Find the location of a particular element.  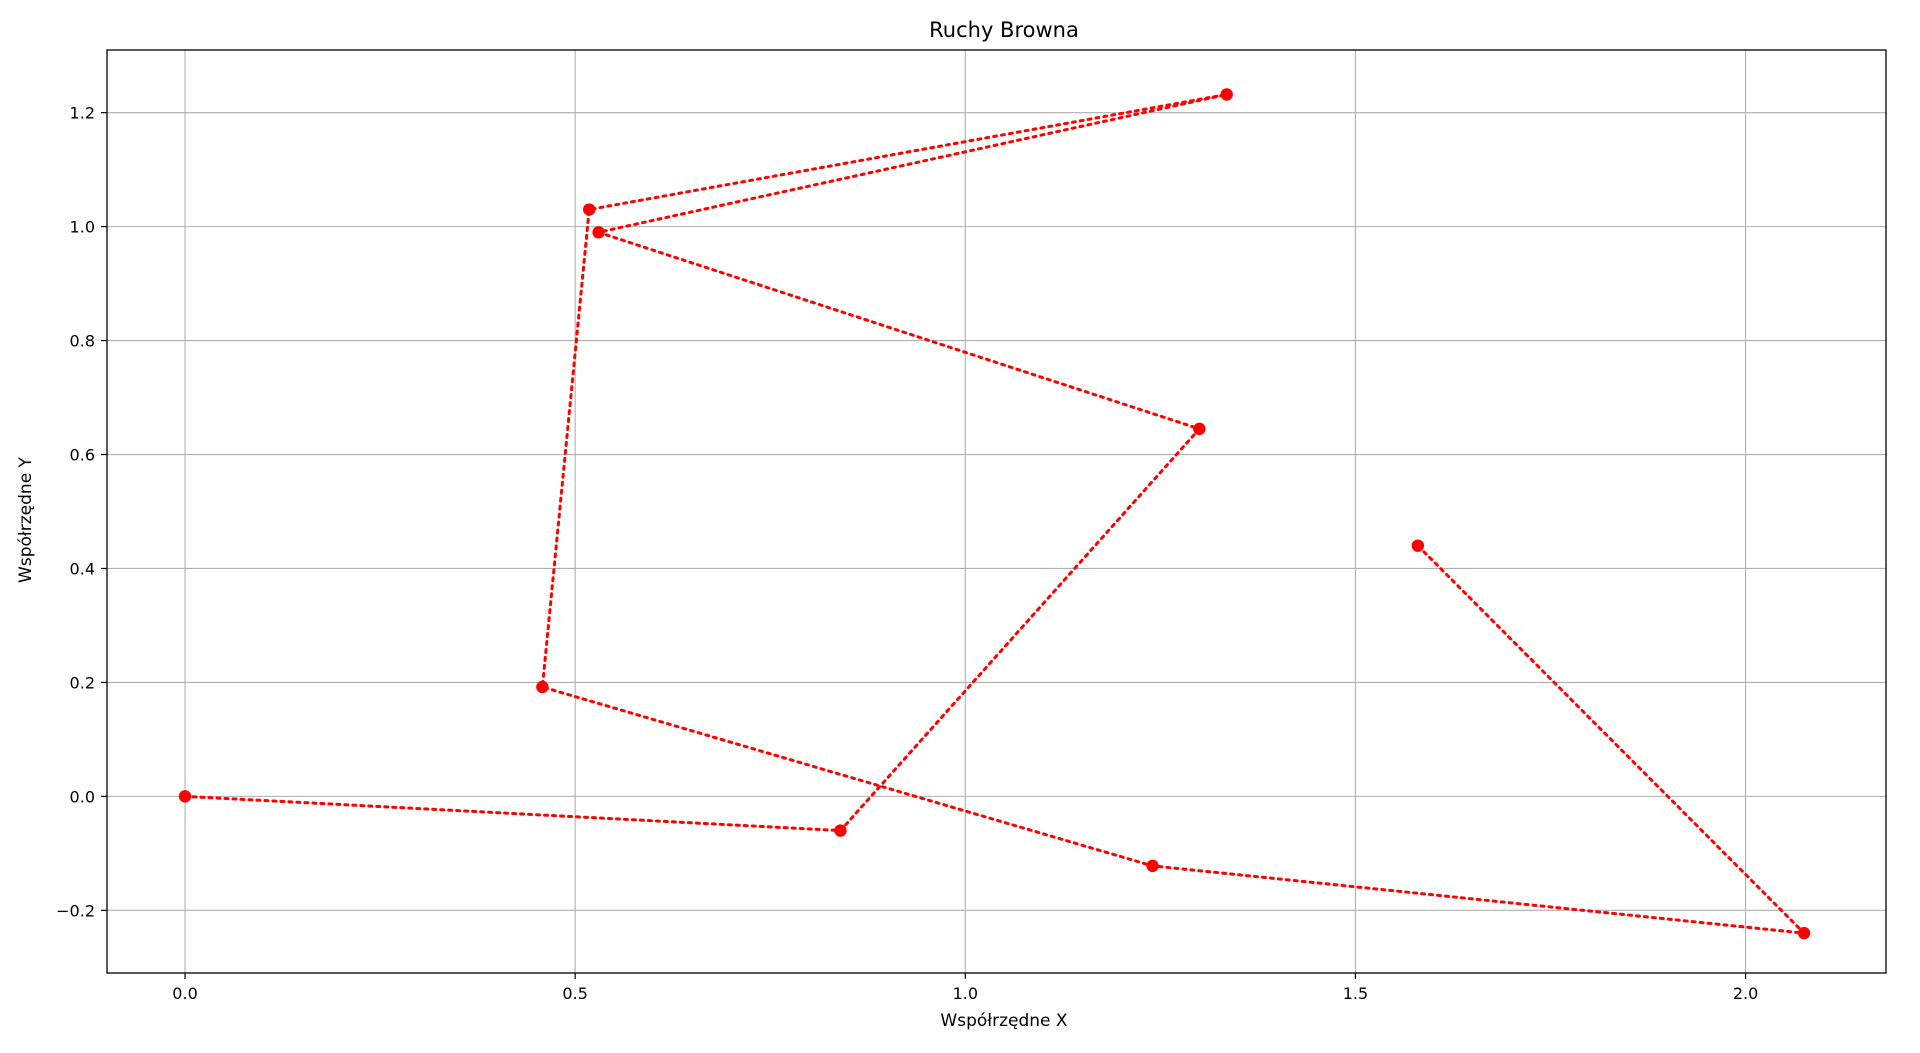

y-tick-label: 1.2 is located at coordinates (82, 113).